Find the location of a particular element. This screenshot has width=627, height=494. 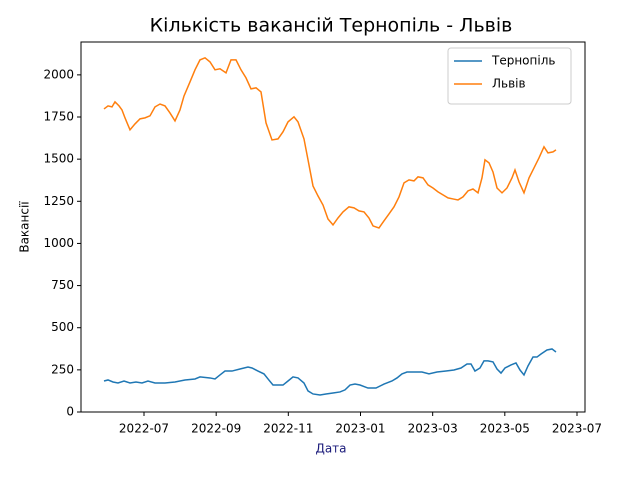

x-tick-label: 2023-03 is located at coordinates (433, 429).